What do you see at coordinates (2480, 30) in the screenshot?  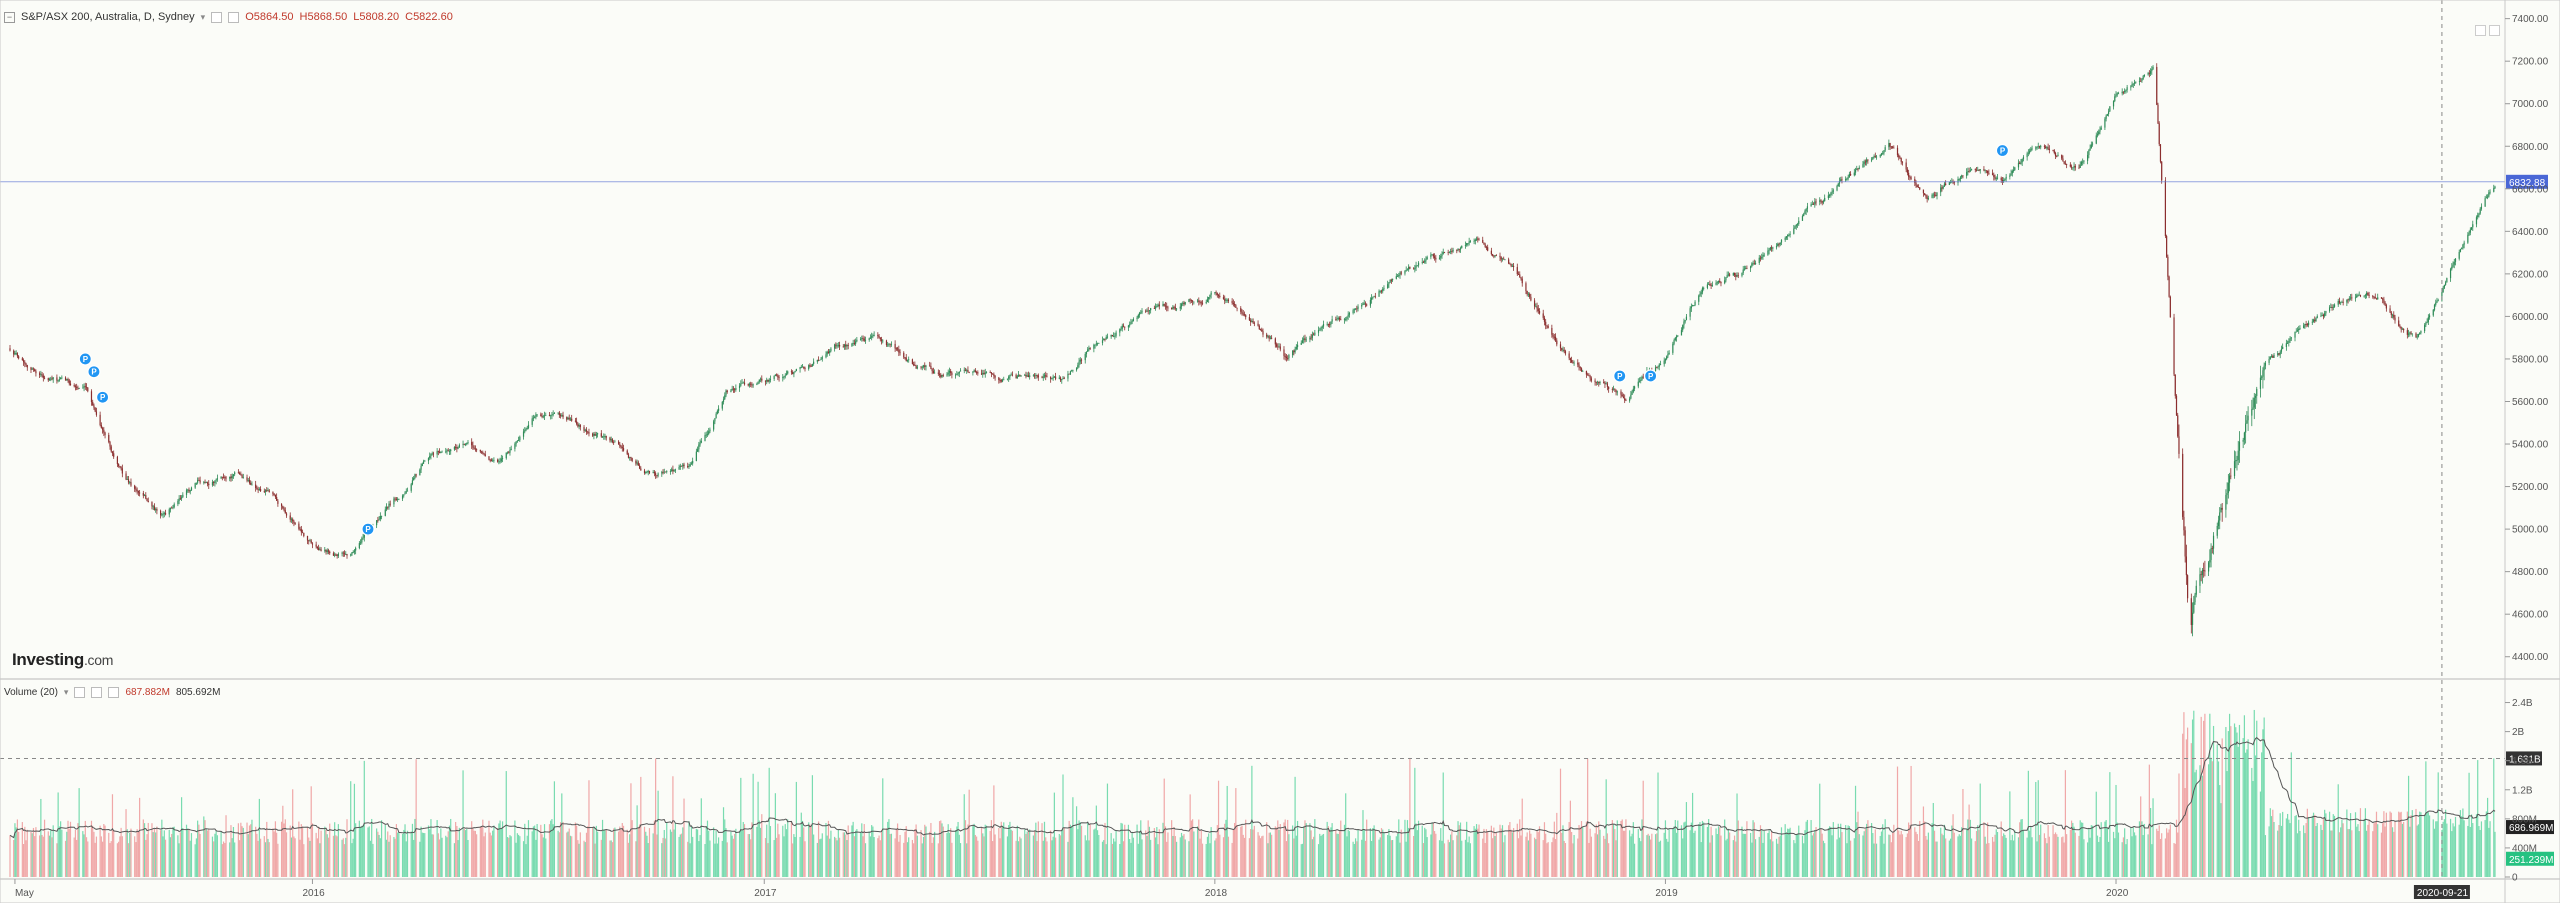 I see `pane-maximize-icon` at bounding box center [2480, 30].